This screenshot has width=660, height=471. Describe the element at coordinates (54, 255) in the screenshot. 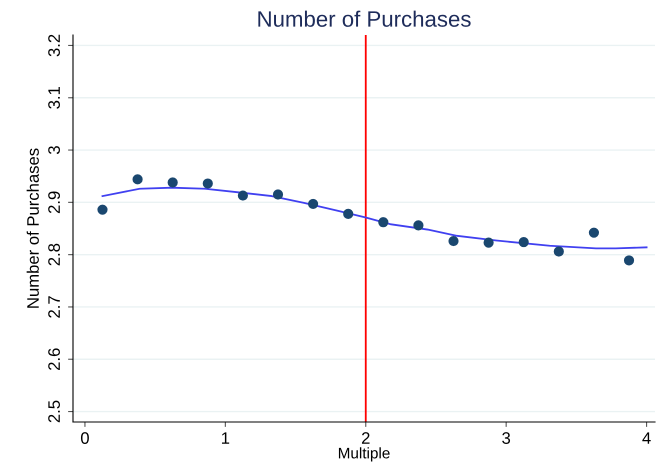

I see `y-tick-label: 2.8` at that location.